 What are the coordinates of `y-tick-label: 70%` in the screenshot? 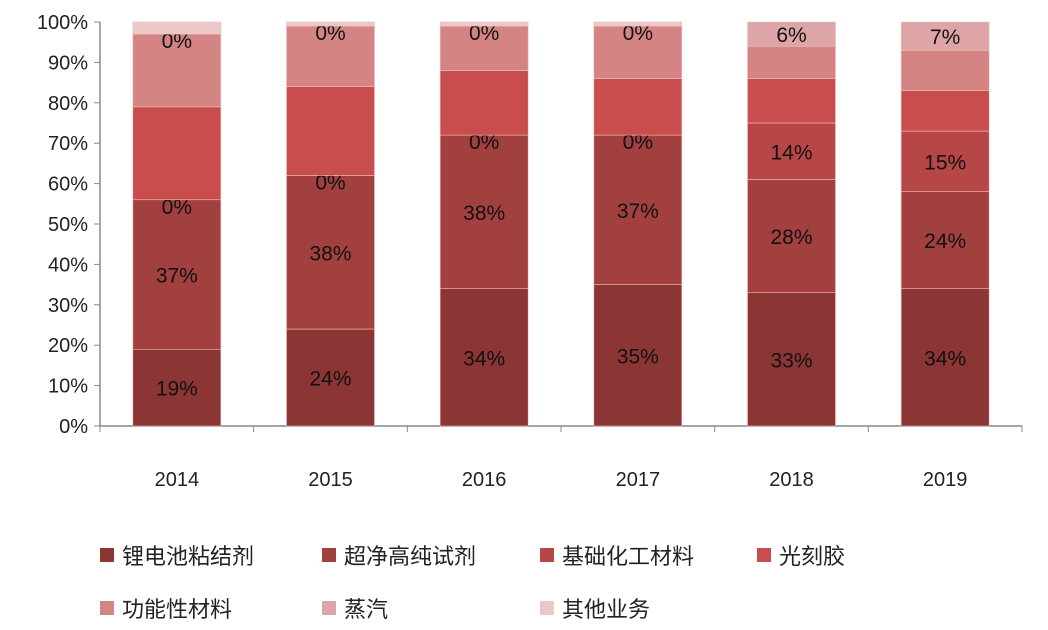 It's located at (68, 144).